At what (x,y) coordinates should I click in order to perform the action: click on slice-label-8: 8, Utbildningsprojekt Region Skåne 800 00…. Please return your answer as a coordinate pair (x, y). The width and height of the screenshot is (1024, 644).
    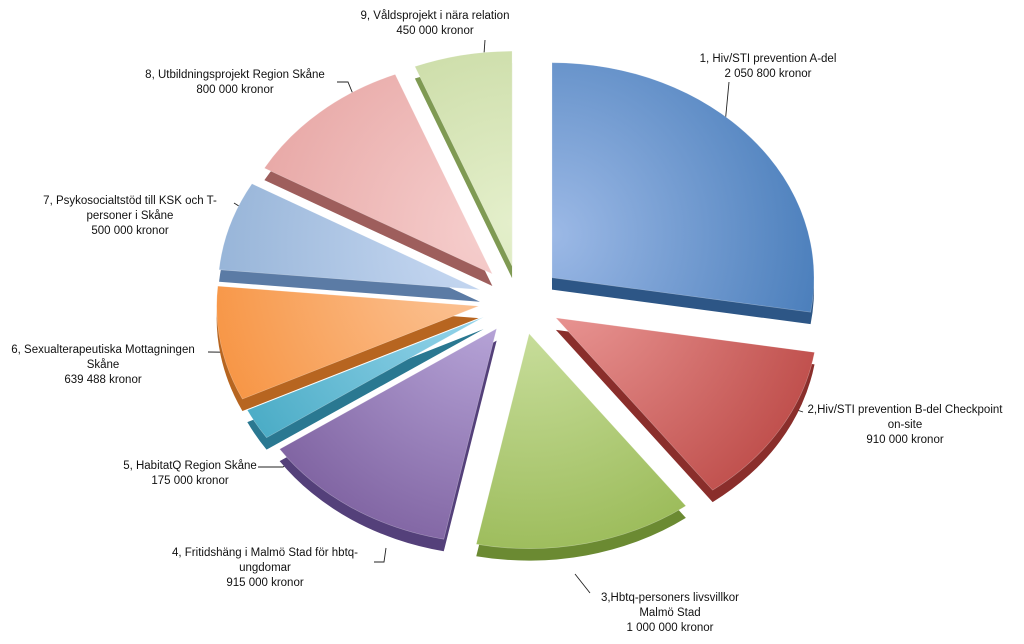
    Looking at the image, I should click on (235, 82).